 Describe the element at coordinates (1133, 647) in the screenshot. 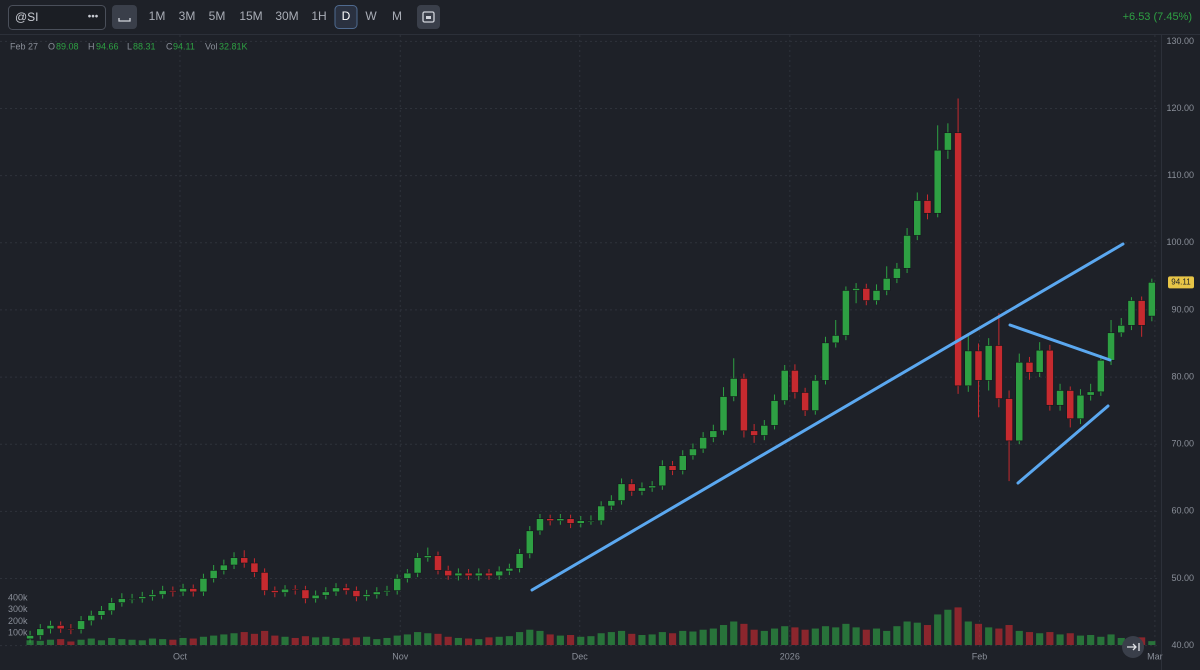

I see `scroll-icon` at that location.